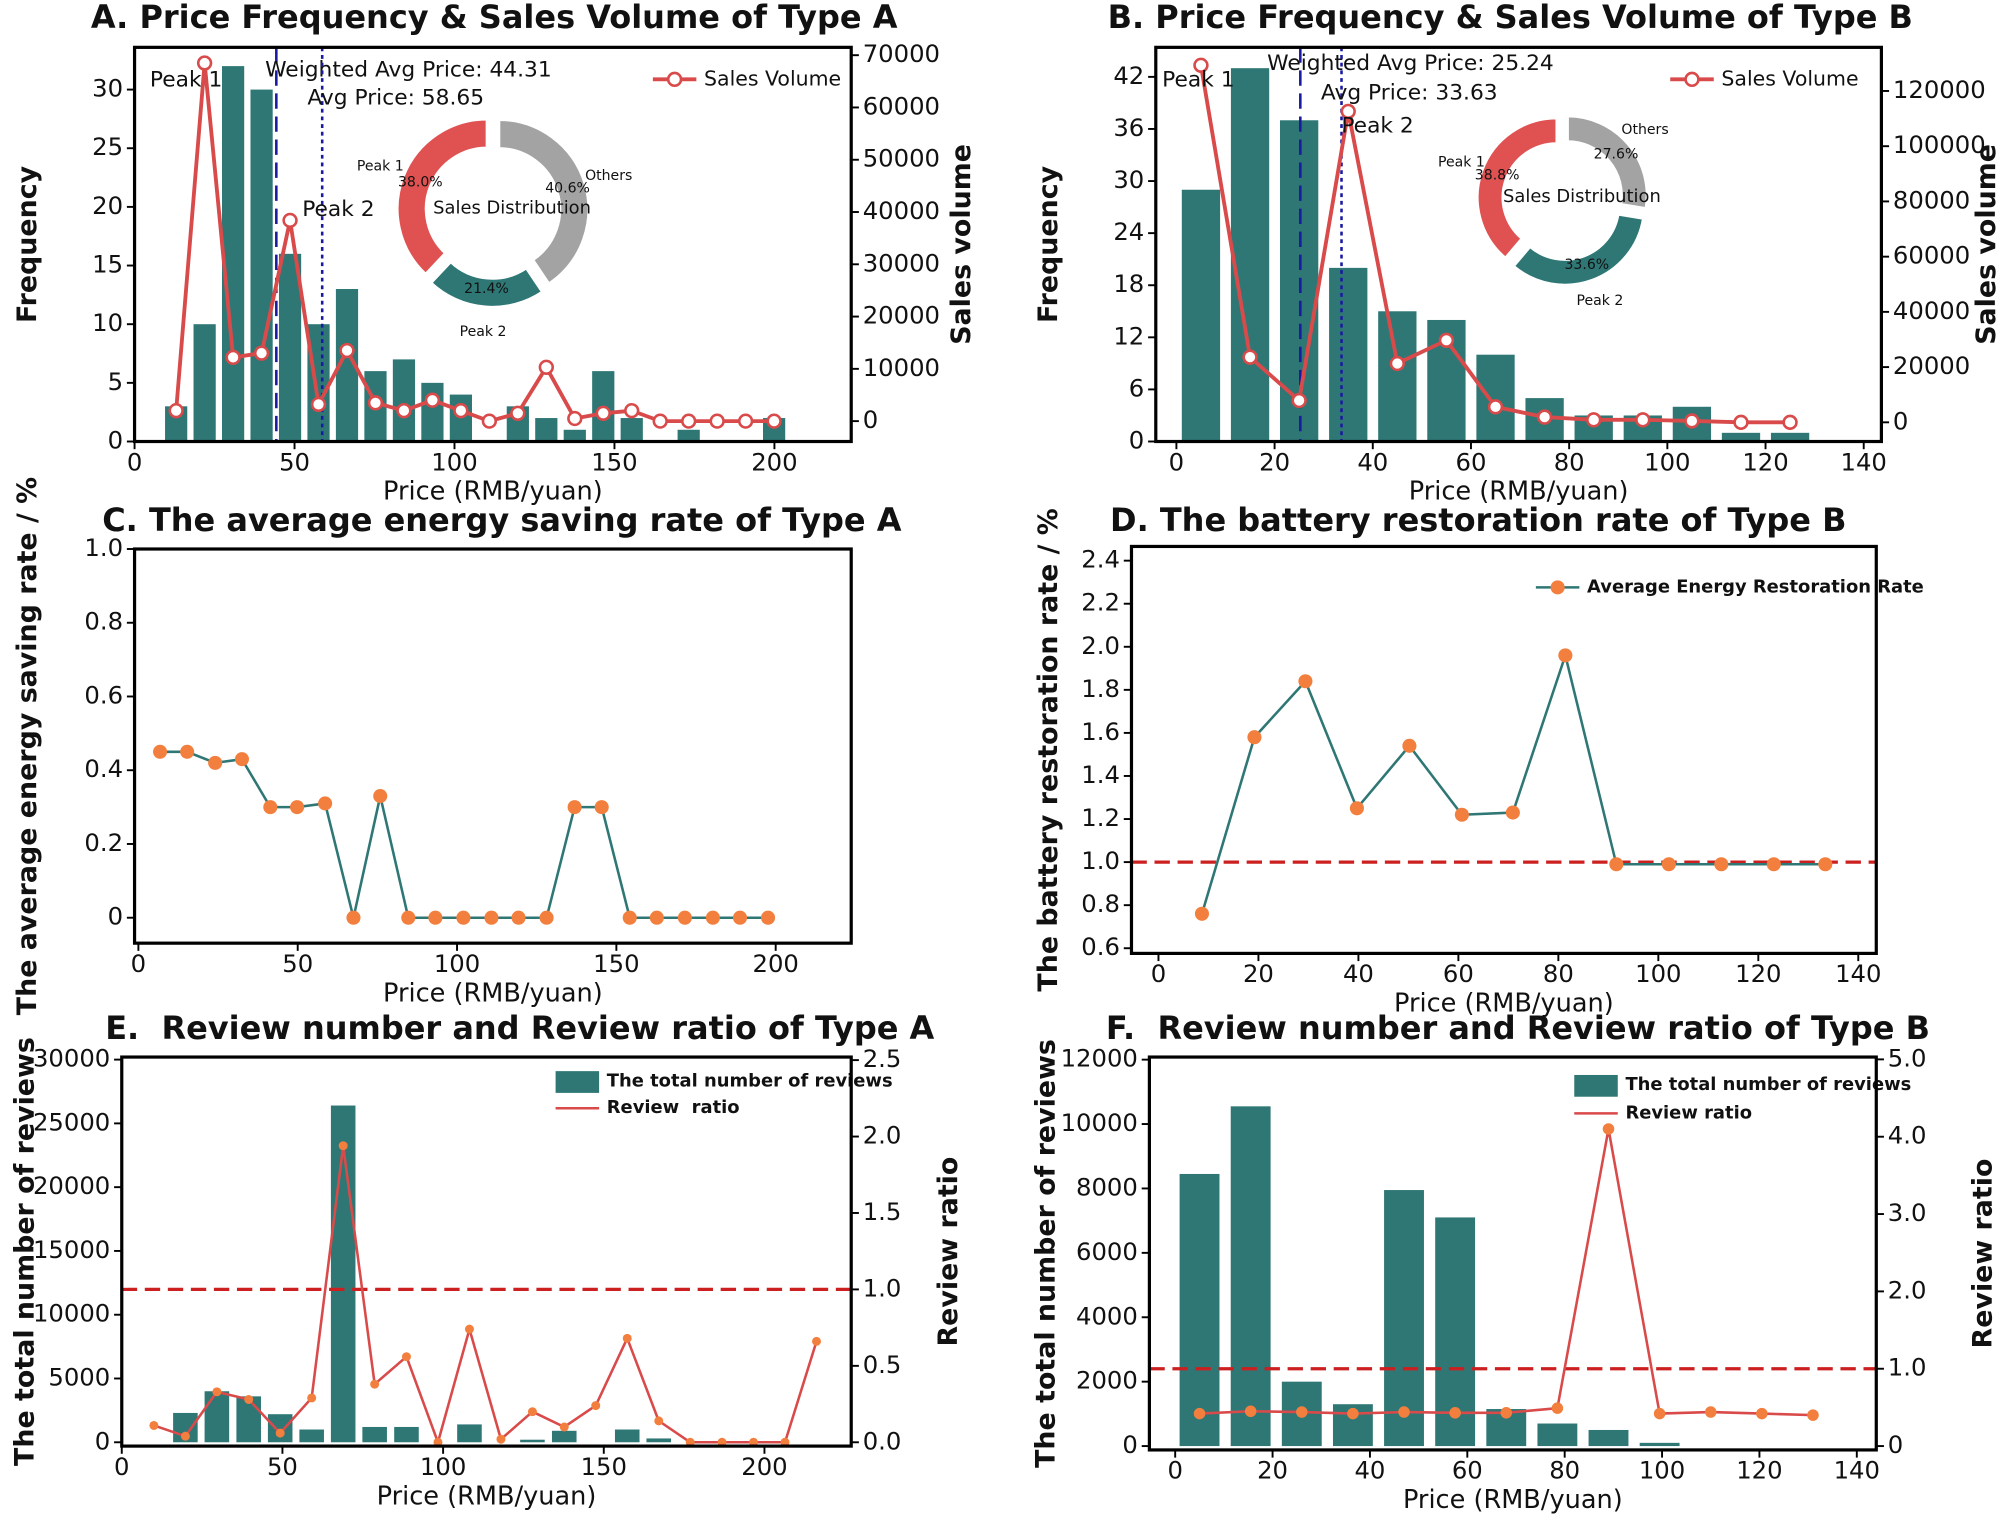  Describe the element at coordinates (1497, 176) in the screenshot. I see `pie-value-label: 38.8%` at that location.